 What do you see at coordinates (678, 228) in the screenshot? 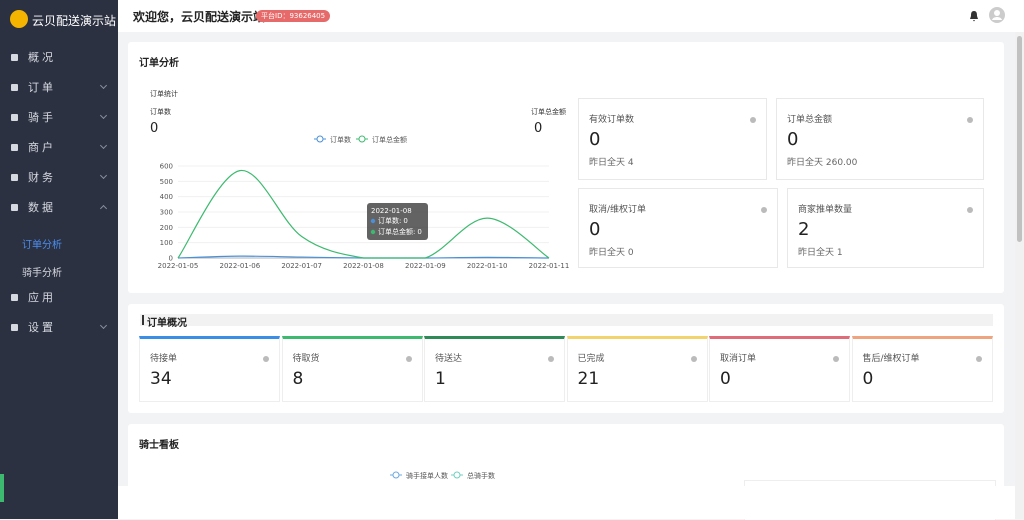
I see `stat-card: 取消/维权订单 0 昨日全天 0` at bounding box center [678, 228].